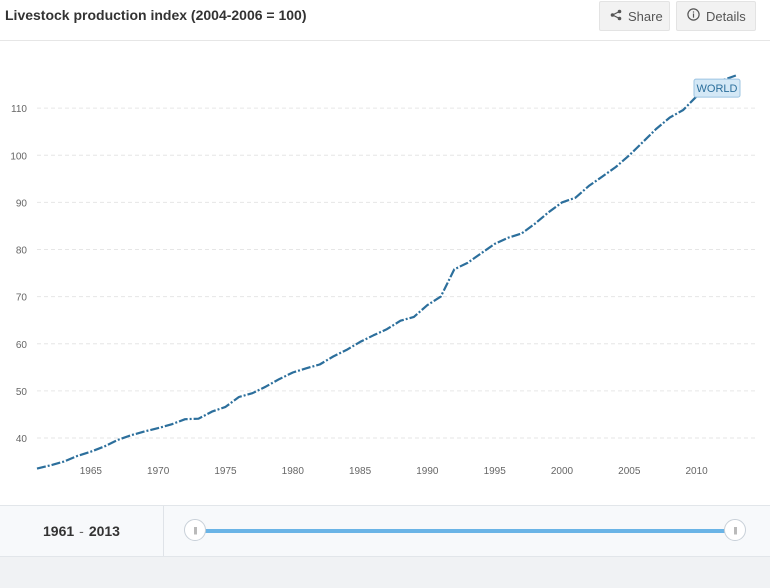  I want to click on year-range-label: 1961 - 2013, so click(82, 531).